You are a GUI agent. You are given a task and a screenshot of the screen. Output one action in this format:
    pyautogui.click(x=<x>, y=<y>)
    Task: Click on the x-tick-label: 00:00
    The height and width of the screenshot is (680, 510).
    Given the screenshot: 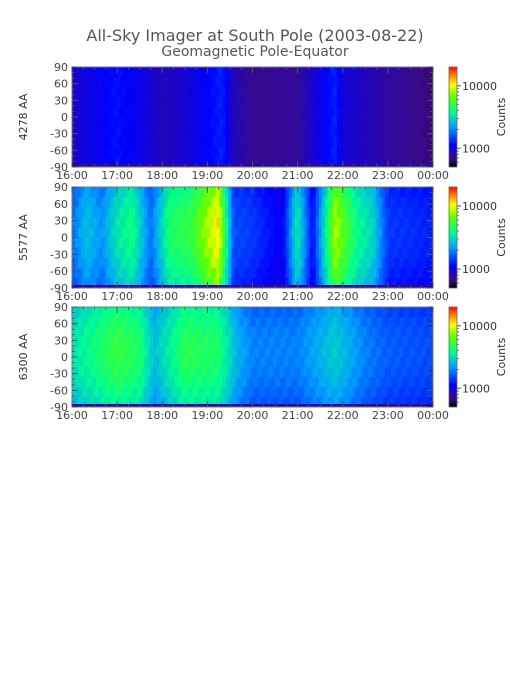 What is the action you would take?
    pyautogui.click(x=433, y=175)
    